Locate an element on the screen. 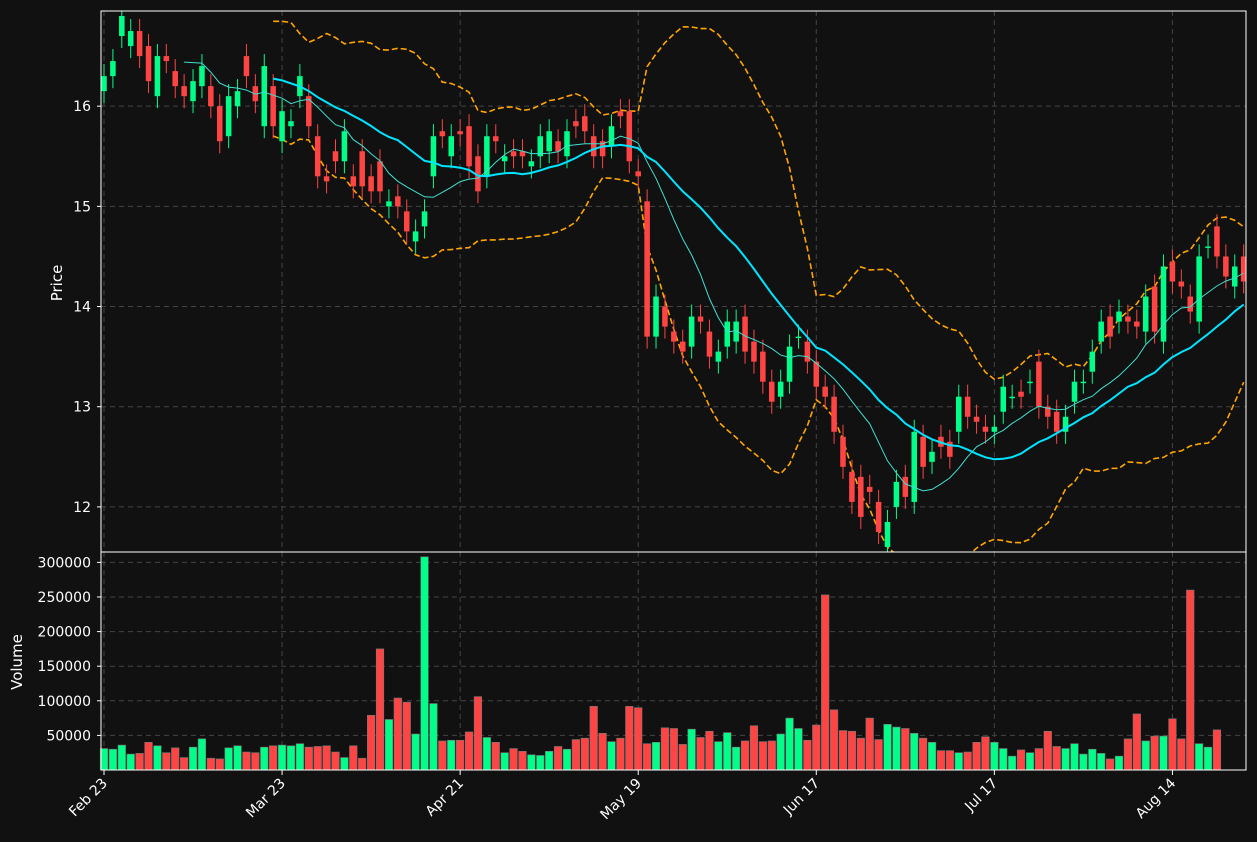 This screenshot has height=842, width=1257. volume-tick-label: 150000 is located at coordinates (64, 667).